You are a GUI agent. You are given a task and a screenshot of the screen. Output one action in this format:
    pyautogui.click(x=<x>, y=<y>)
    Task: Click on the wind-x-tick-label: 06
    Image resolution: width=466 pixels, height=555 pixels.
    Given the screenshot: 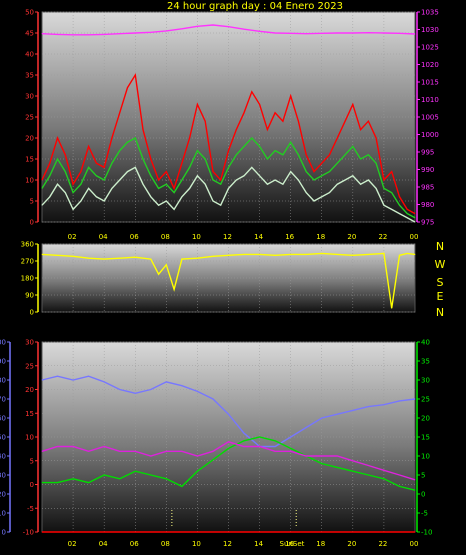 What is the action you would take?
    pyautogui.click(x=134, y=237)
    